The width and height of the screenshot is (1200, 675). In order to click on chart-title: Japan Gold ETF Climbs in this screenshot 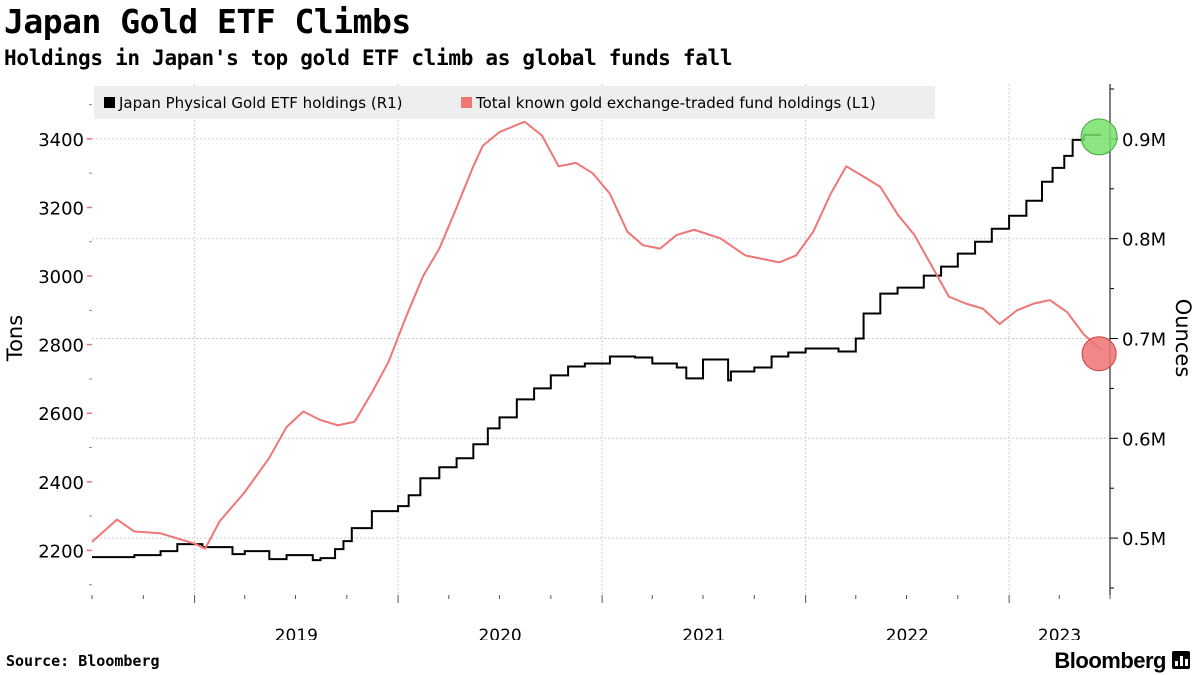, I will do `click(207, 21)`.